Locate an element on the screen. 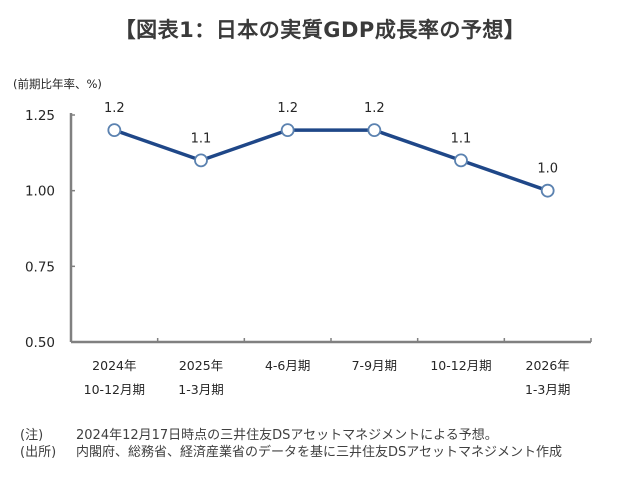 This screenshot has width=640, height=486. x-tick-label-line: 7-9月期 is located at coordinates (374, 365).